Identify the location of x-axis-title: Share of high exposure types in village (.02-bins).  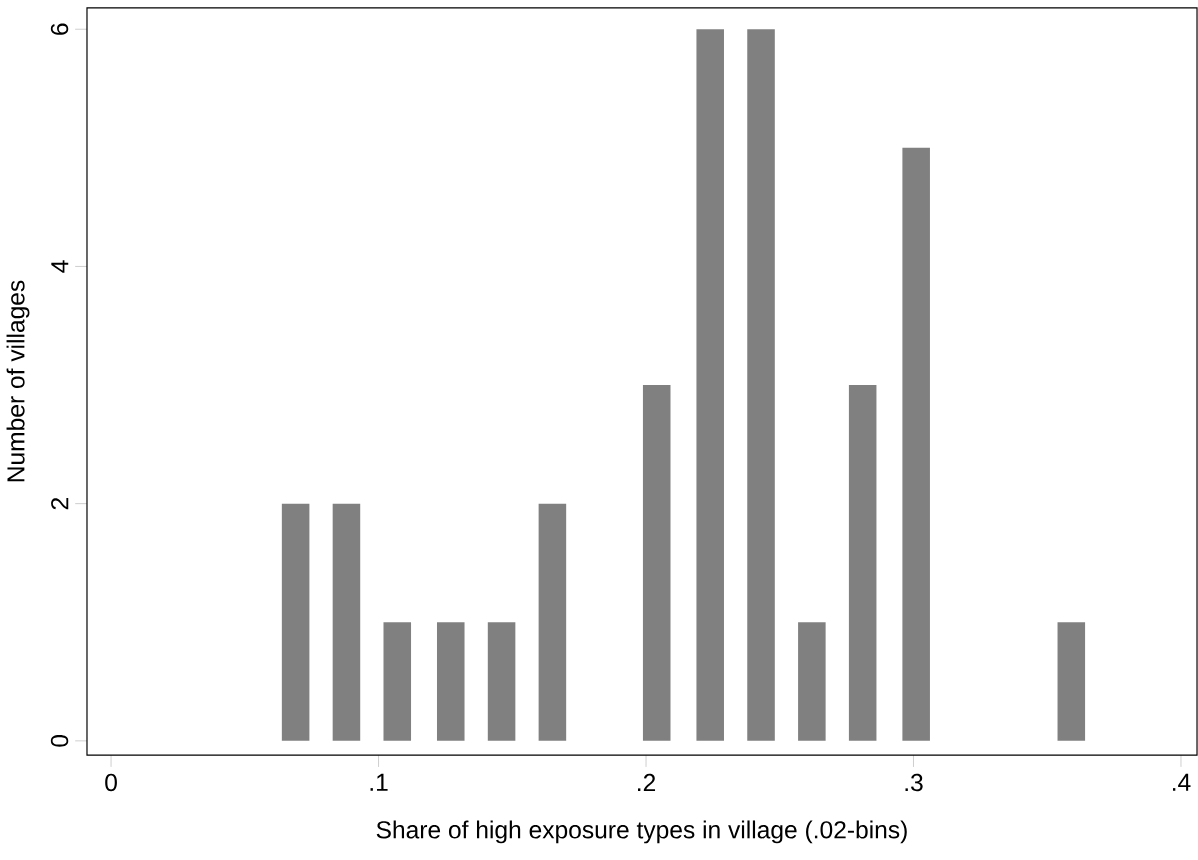
(641, 832).